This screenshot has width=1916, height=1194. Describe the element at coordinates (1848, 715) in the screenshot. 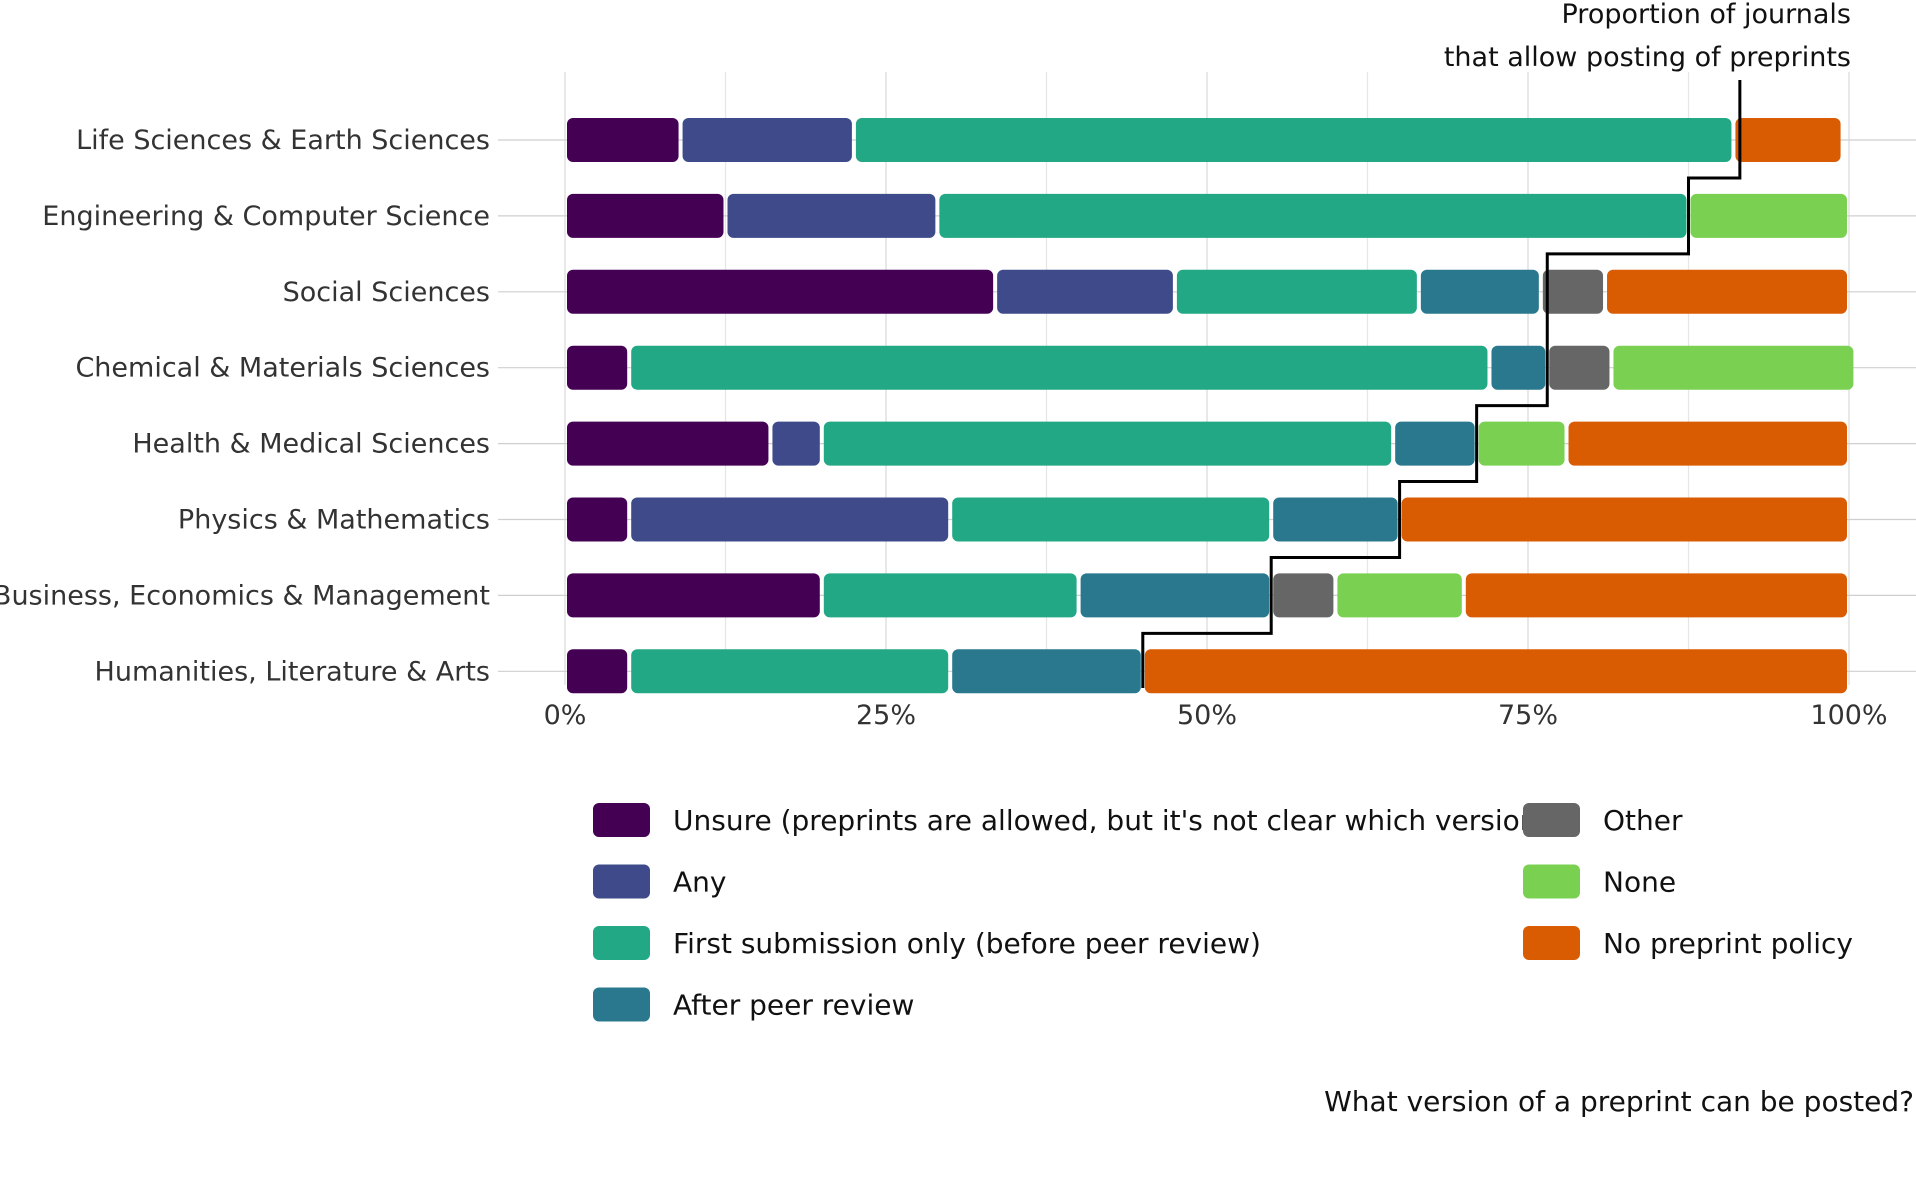

I see `x-tick-label: 100%` at that location.